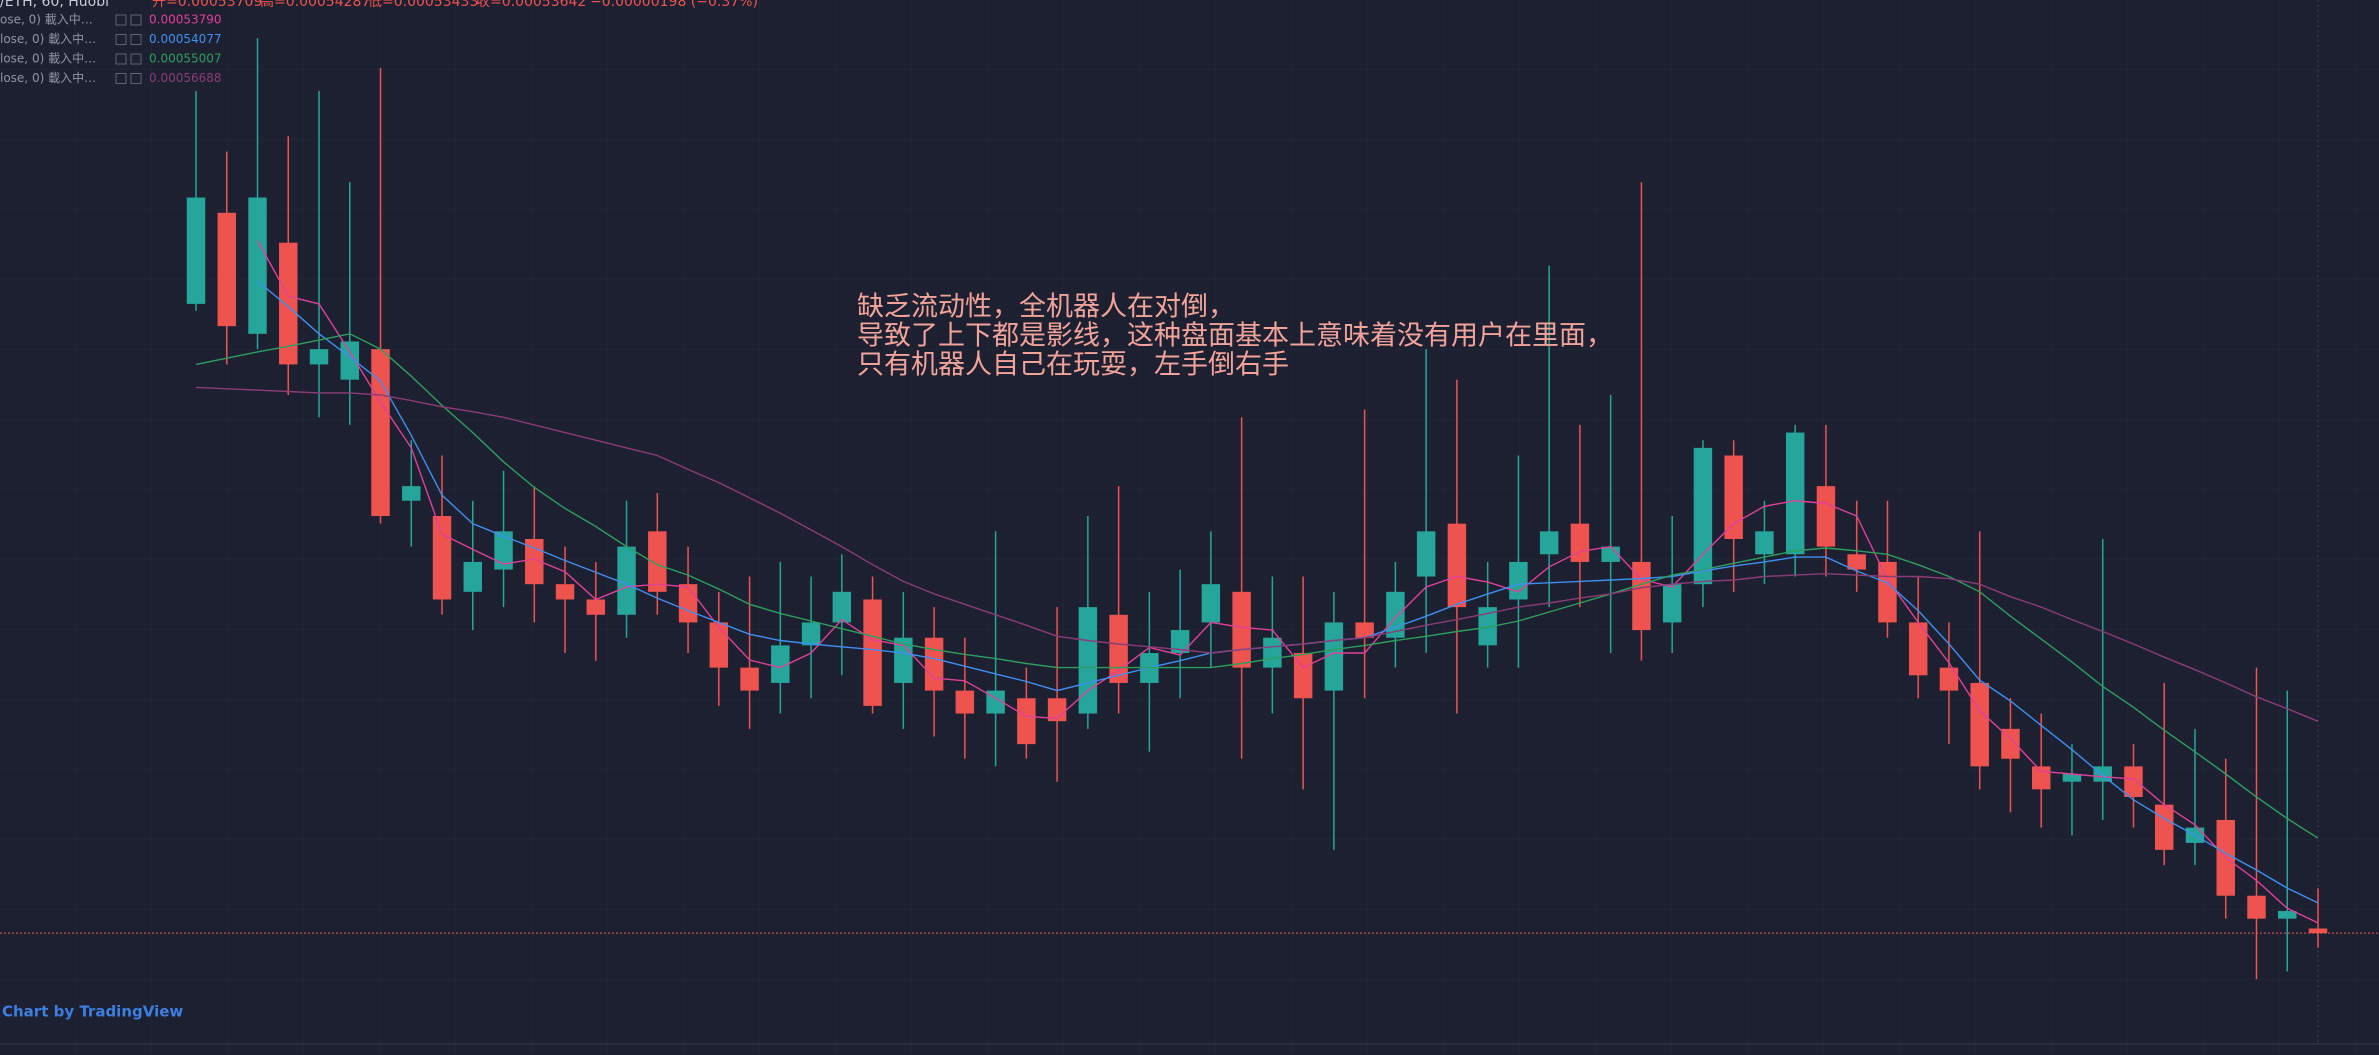 The width and height of the screenshot is (2379, 1055). Describe the element at coordinates (185, 20) in the screenshot. I see `legend-value: 0.00053790` at that location.